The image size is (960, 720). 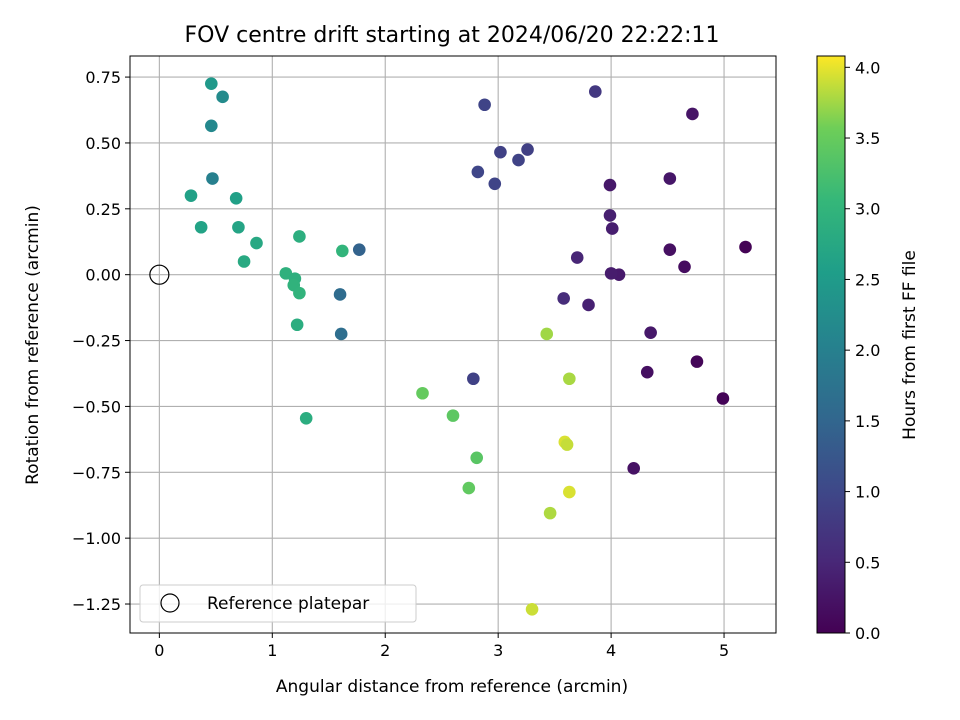 What do you see at coordinates (831, 344) in the screenshot?
I see `colorbar-gradient` at bounding box center [831, 344].